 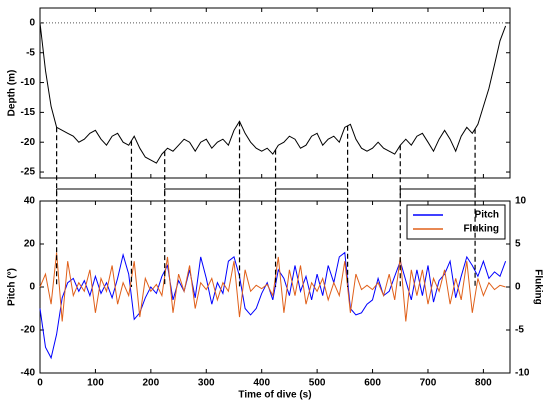 I want to click on x-tick-label: 500, so click(x=317, y=383).